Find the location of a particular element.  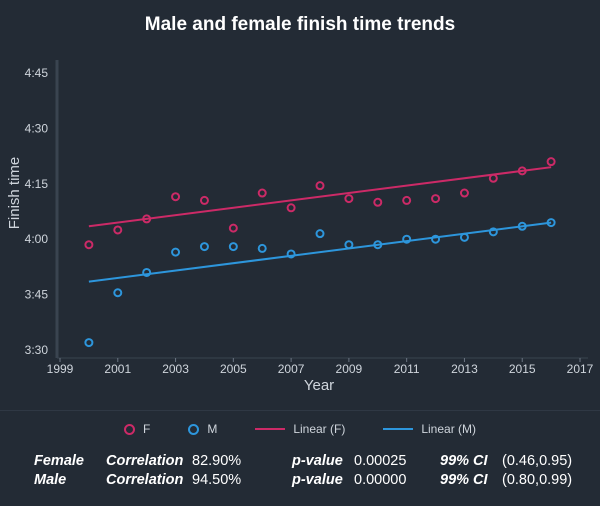

x-tick-label: 2015 is located at coordinates (522, 369).